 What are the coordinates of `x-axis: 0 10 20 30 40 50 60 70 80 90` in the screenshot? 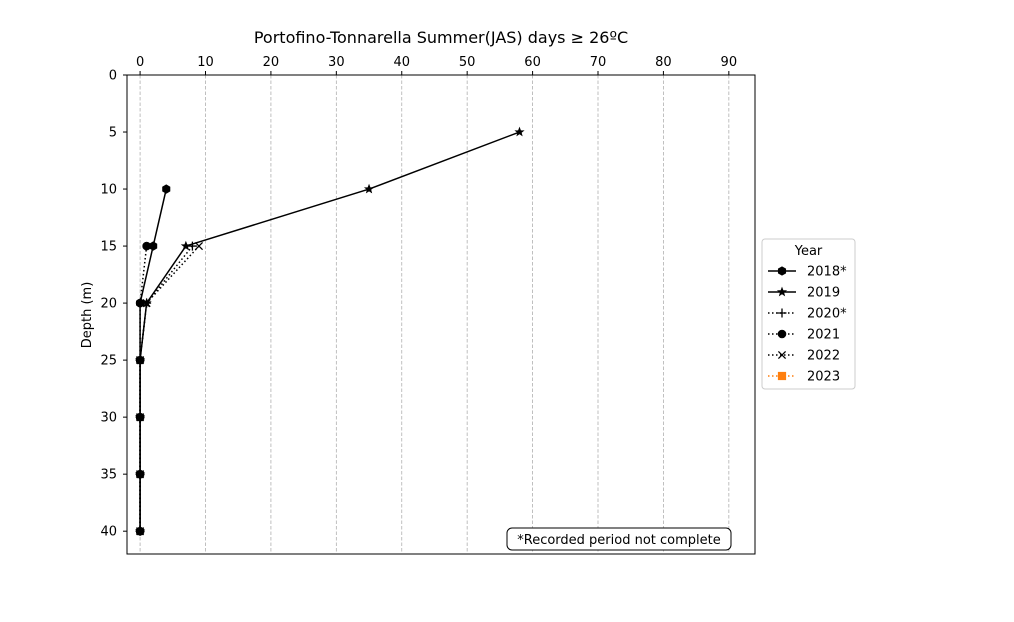 It's located at (436, 65).